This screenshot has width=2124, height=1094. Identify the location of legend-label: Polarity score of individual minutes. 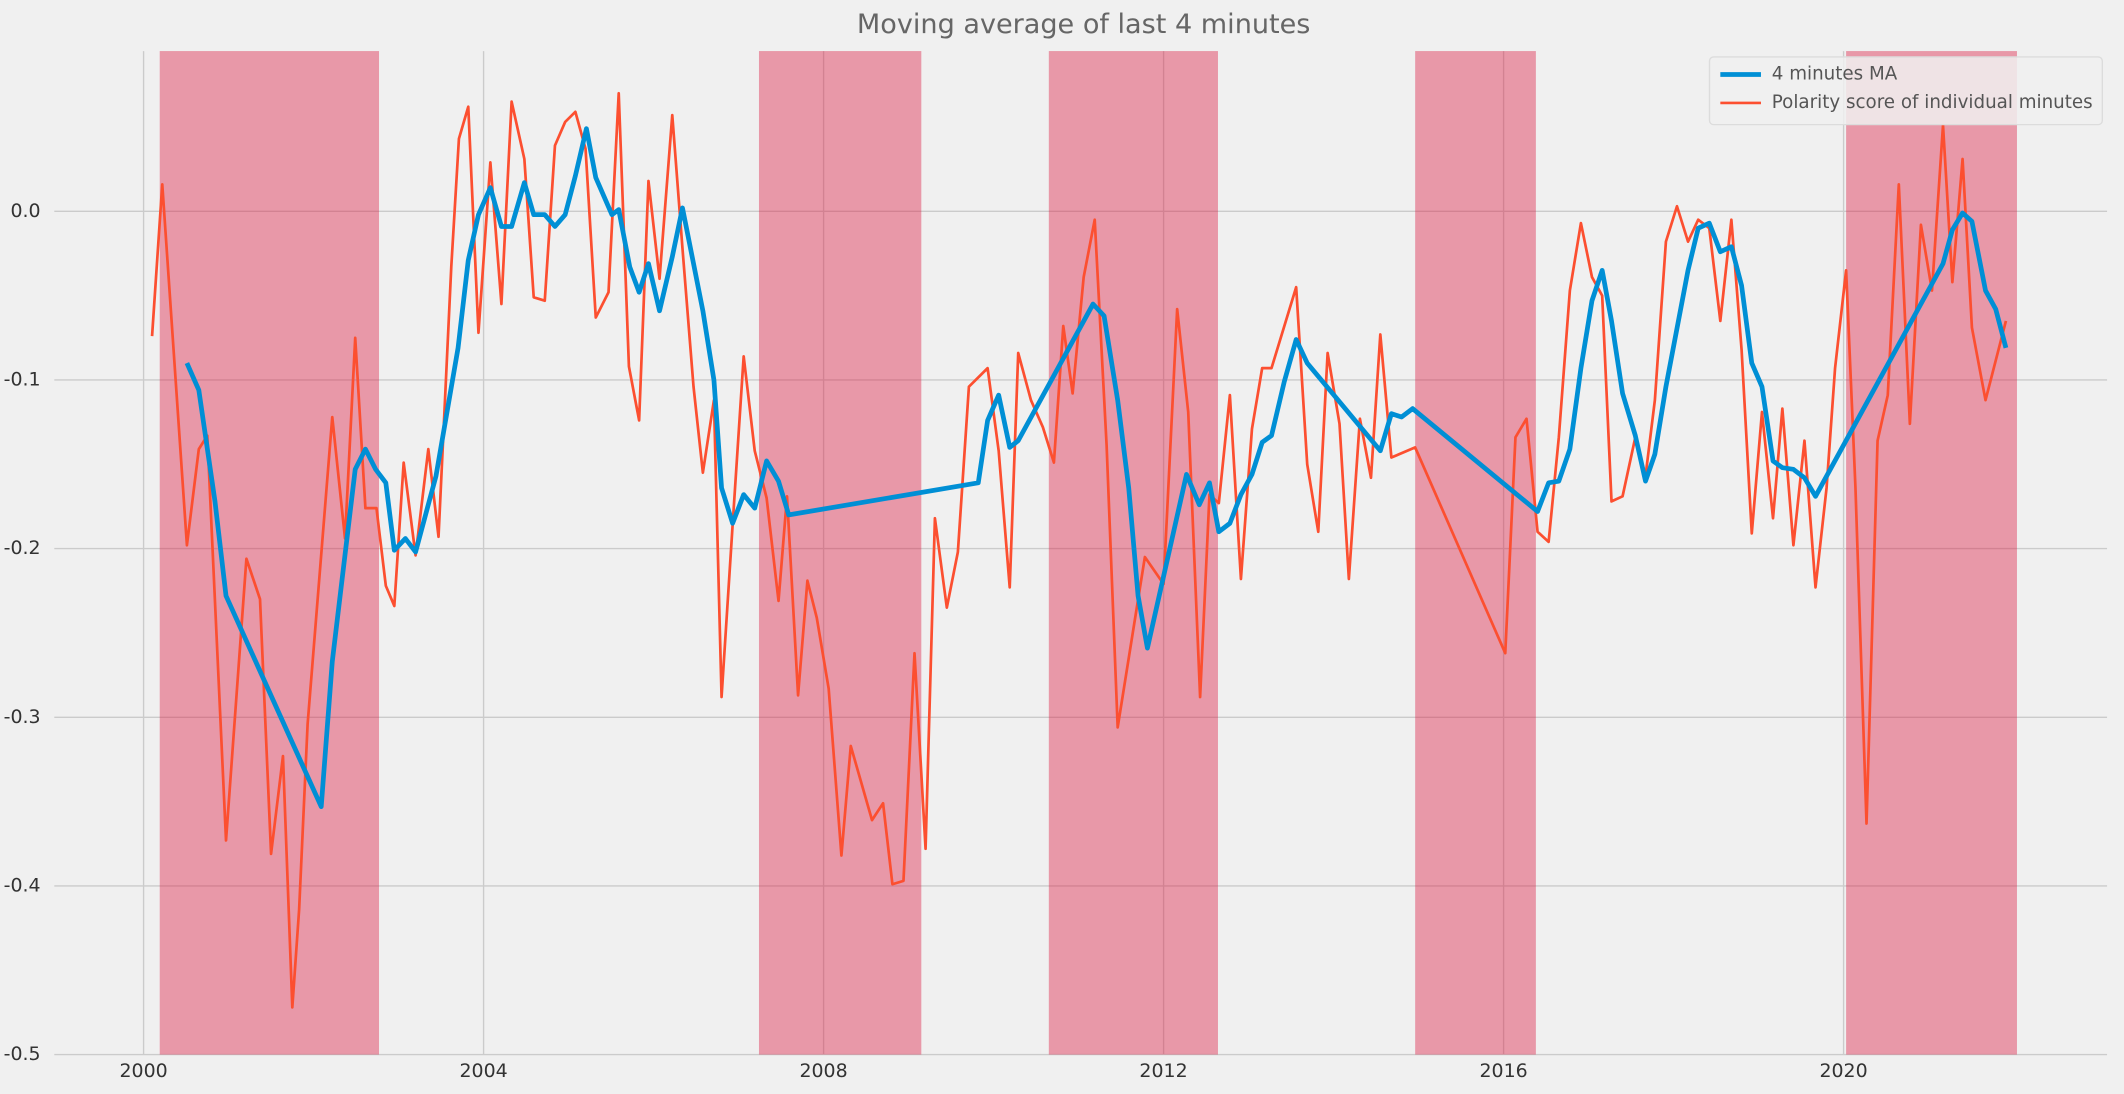
(1932, 102).